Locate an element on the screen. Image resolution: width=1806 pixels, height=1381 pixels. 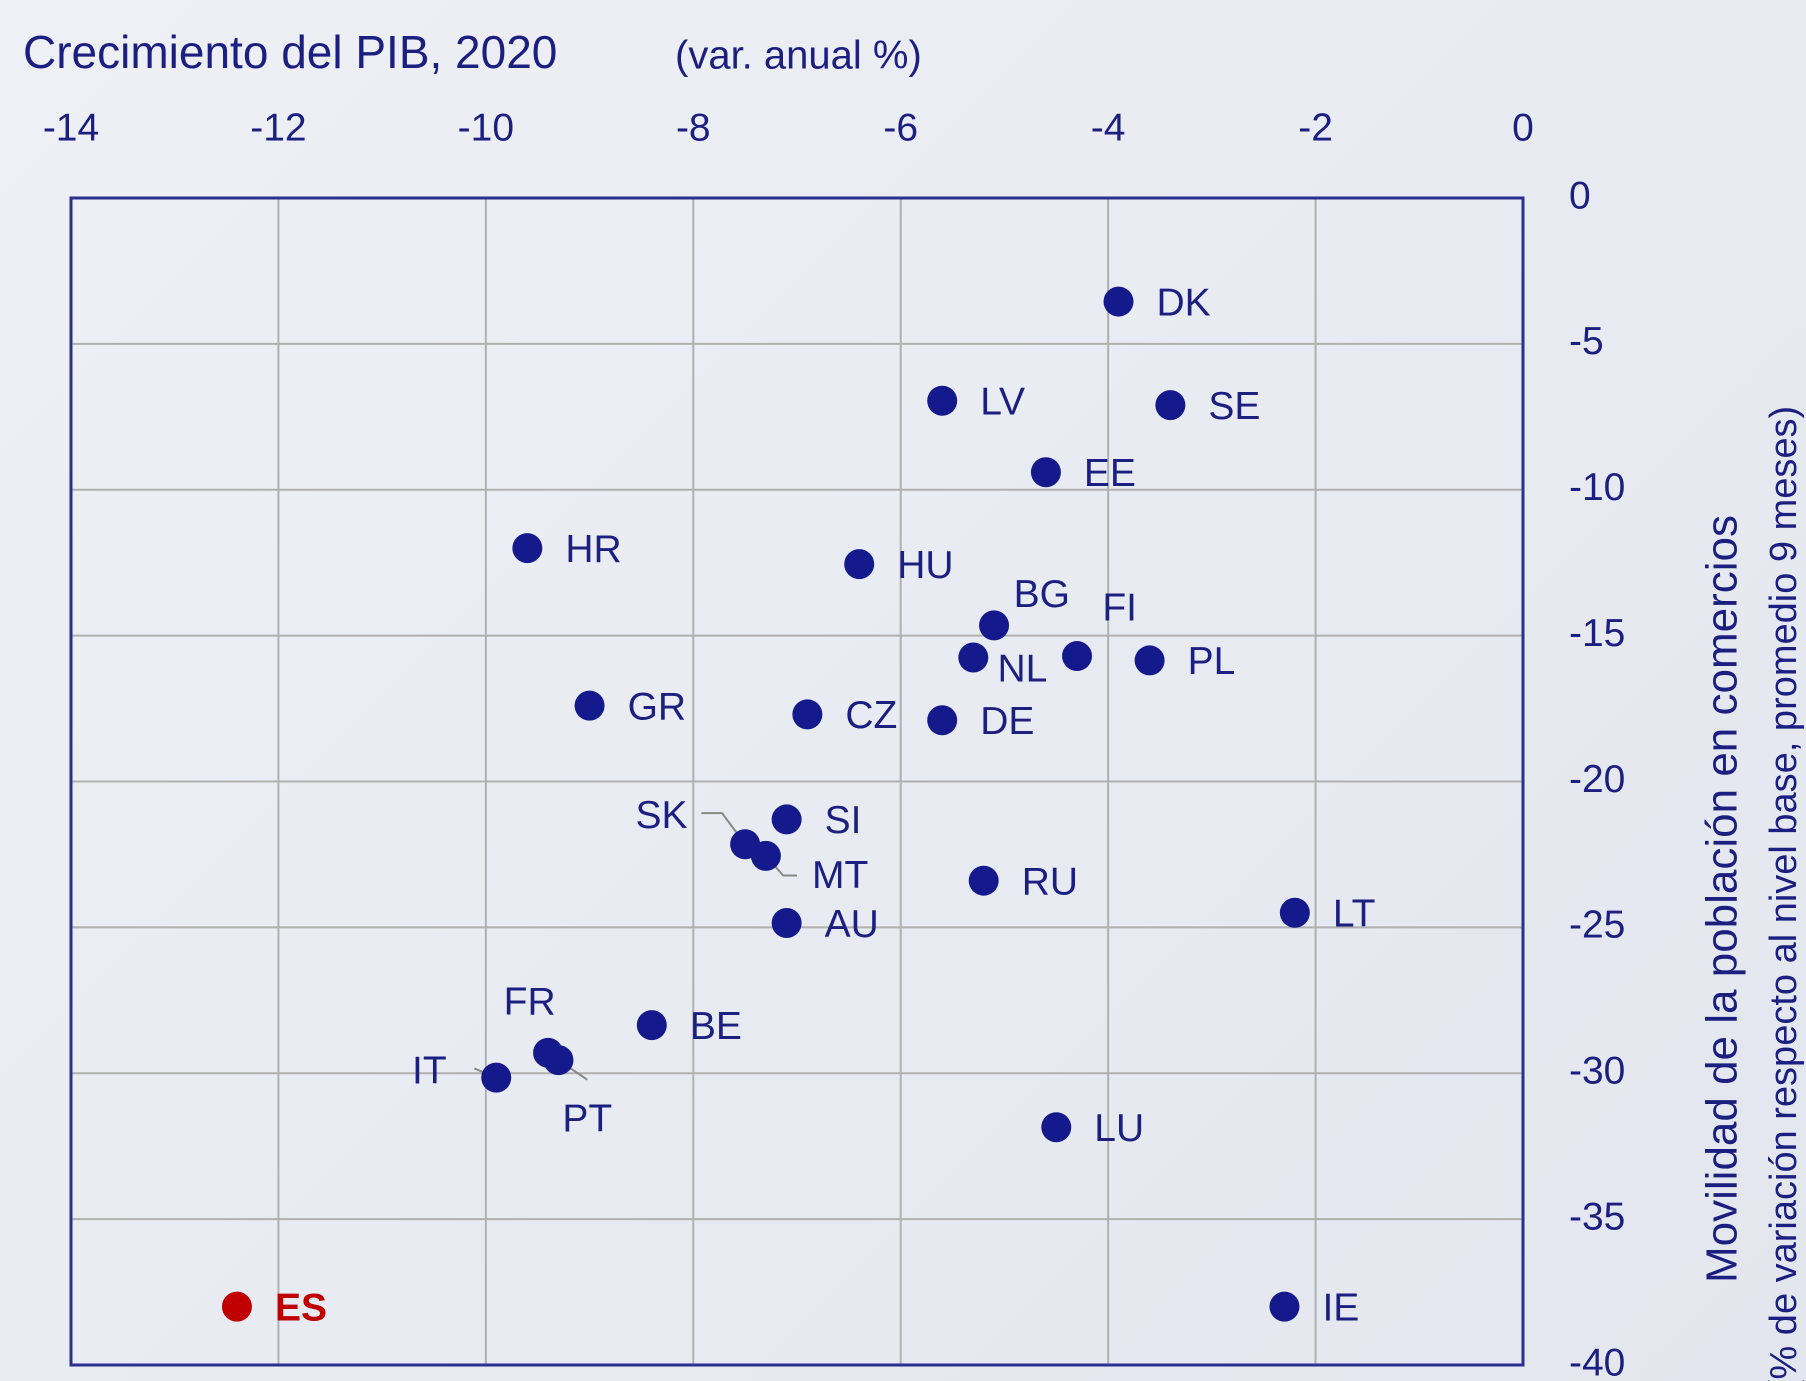
point-label: PL is located at coordinates (1212, 661).